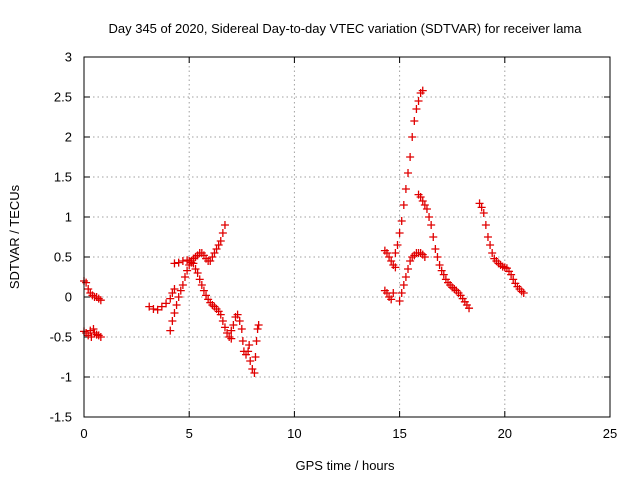 The height and width of the screenshot is (480, 640). What do you see at coordinates (63, 257) in the screenshot?
I see `y-tick-label: 0.5` at bounding box center [63, 257].